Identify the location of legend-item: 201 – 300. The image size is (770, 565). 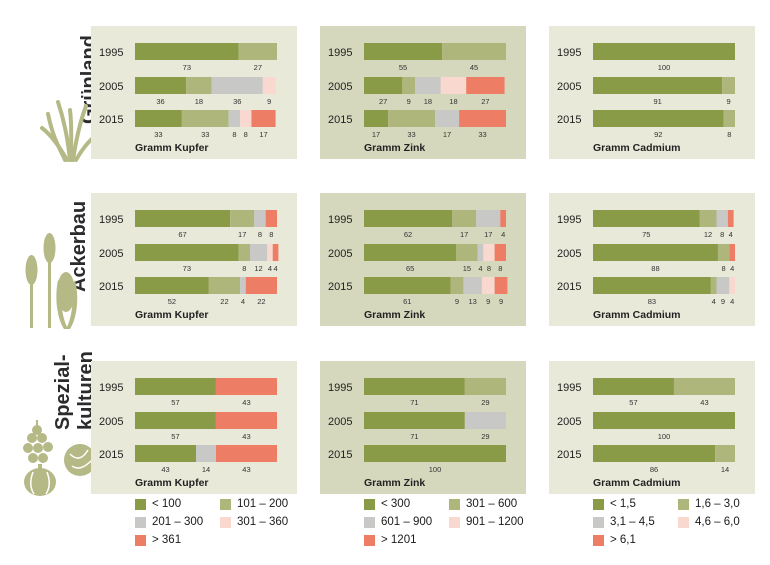
(169, 522).